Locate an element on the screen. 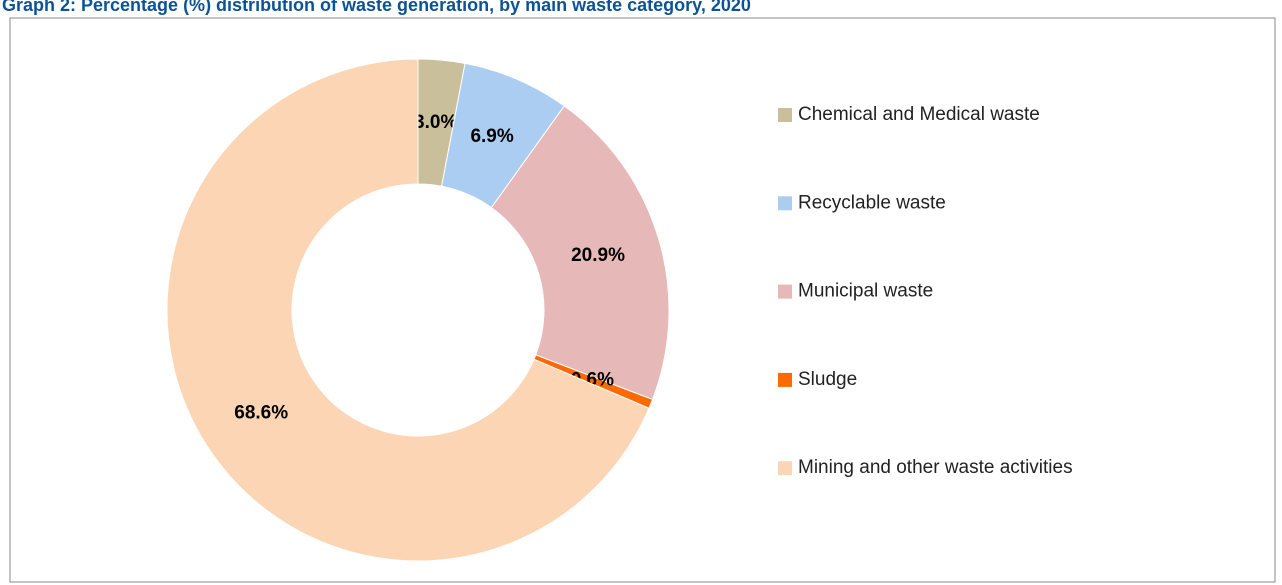 Image resolution: width=1282 pixels, height=585 pixels. legend-label: Recyclable waste is located at coordinates (872, 202).